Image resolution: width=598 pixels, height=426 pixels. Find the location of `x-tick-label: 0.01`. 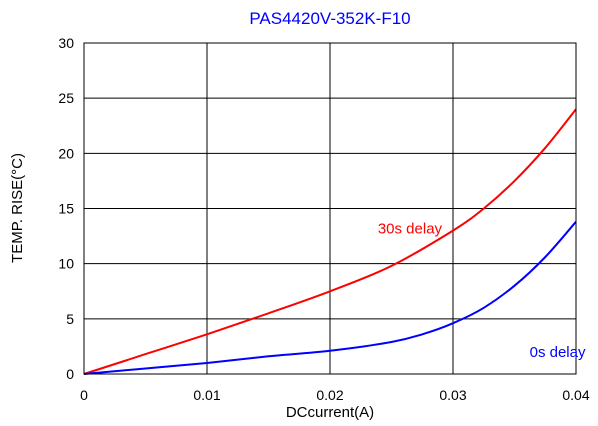

x-tick-label: 0.01 is located at coordinates (206, 395).